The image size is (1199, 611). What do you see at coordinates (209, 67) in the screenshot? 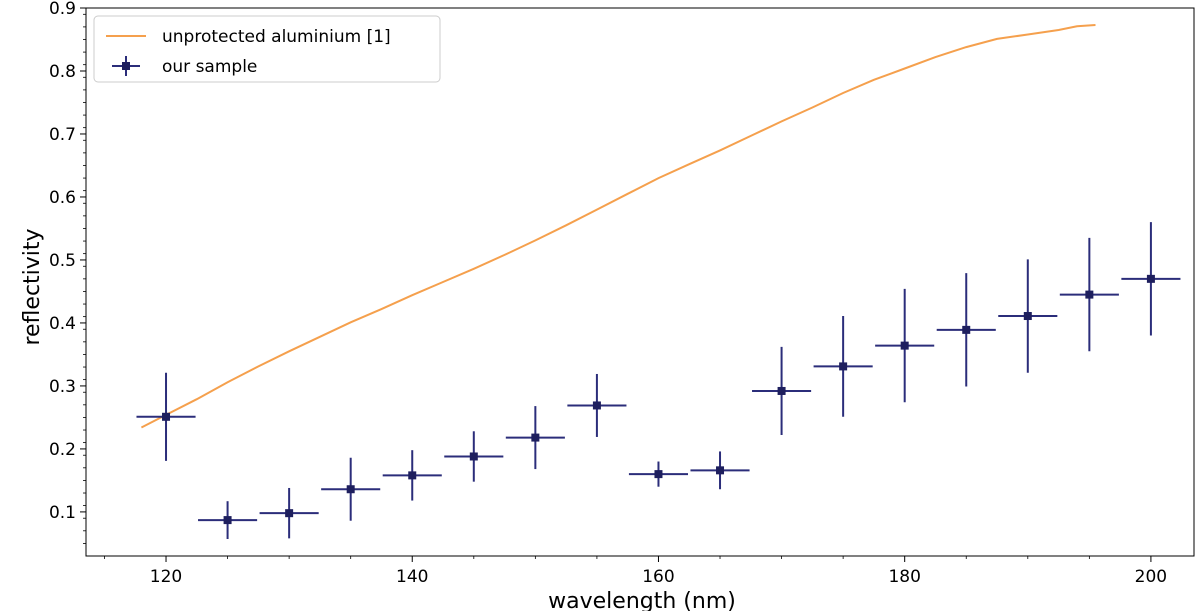
I see `legend-label-sample: our sample` at bounding box center [209, 67].